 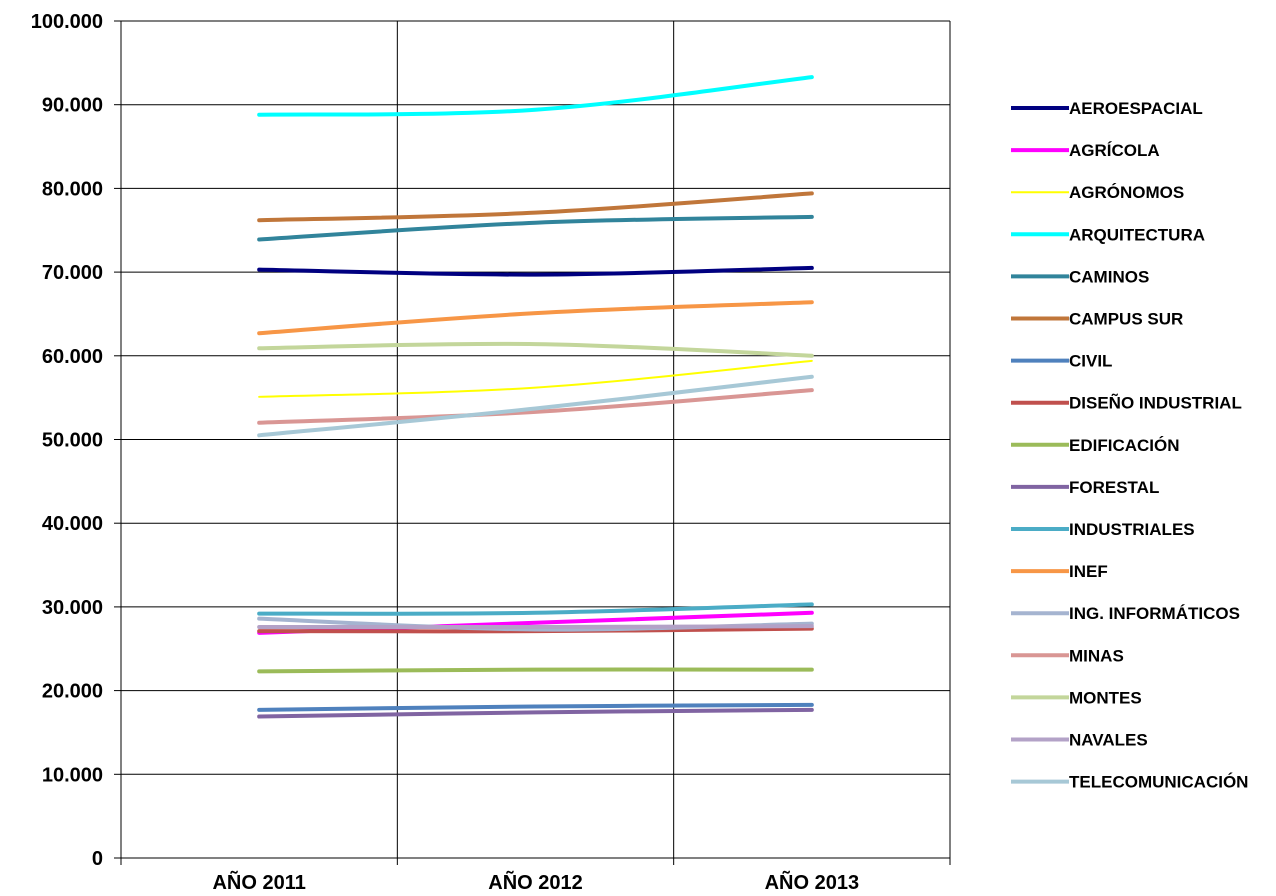 I want to click on y-tick-label: 0, so click(x=97, y=859).